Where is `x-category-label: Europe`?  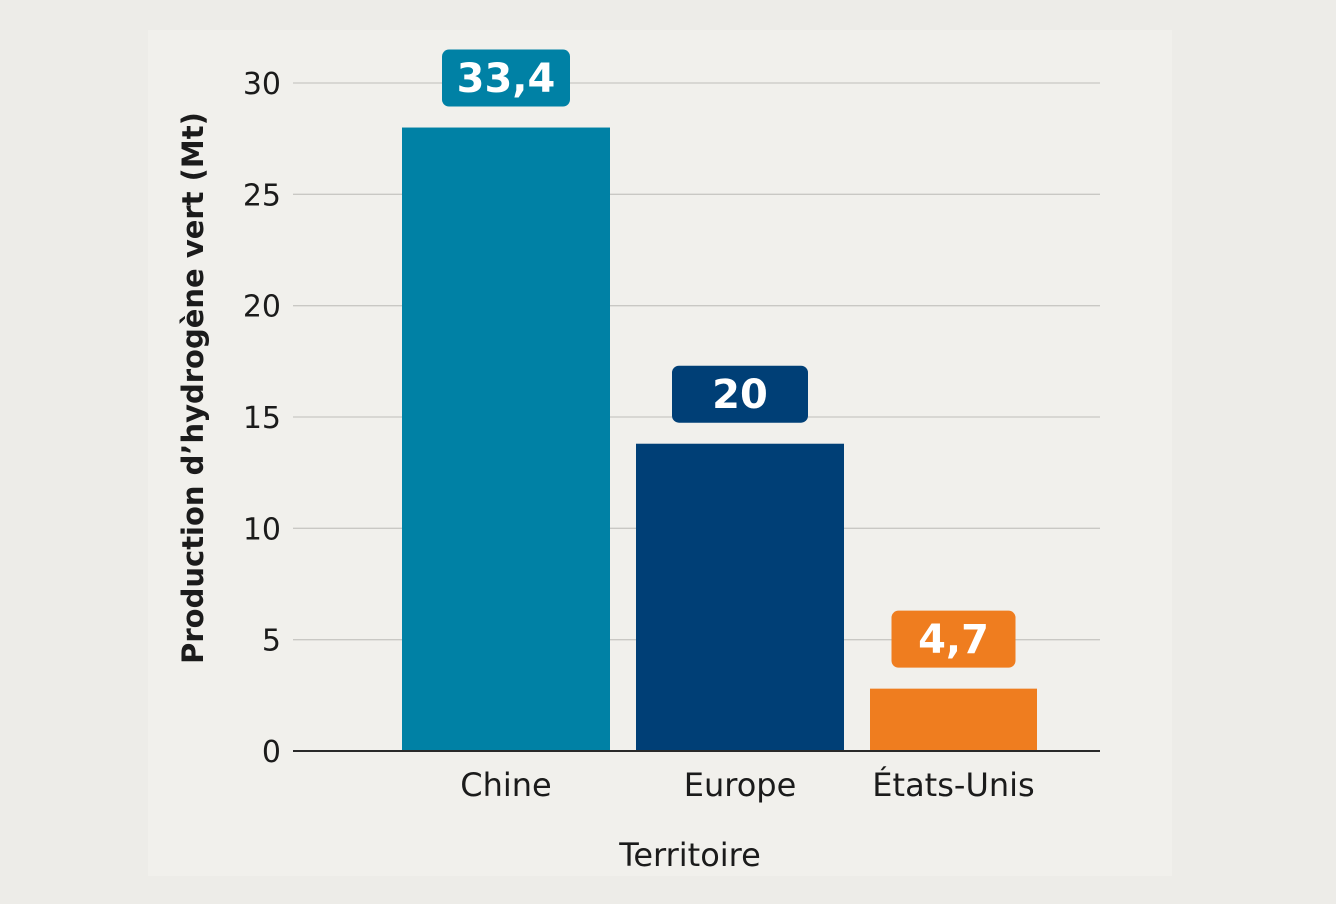
x-category-label: Europe is located at coordinates (740, 785).